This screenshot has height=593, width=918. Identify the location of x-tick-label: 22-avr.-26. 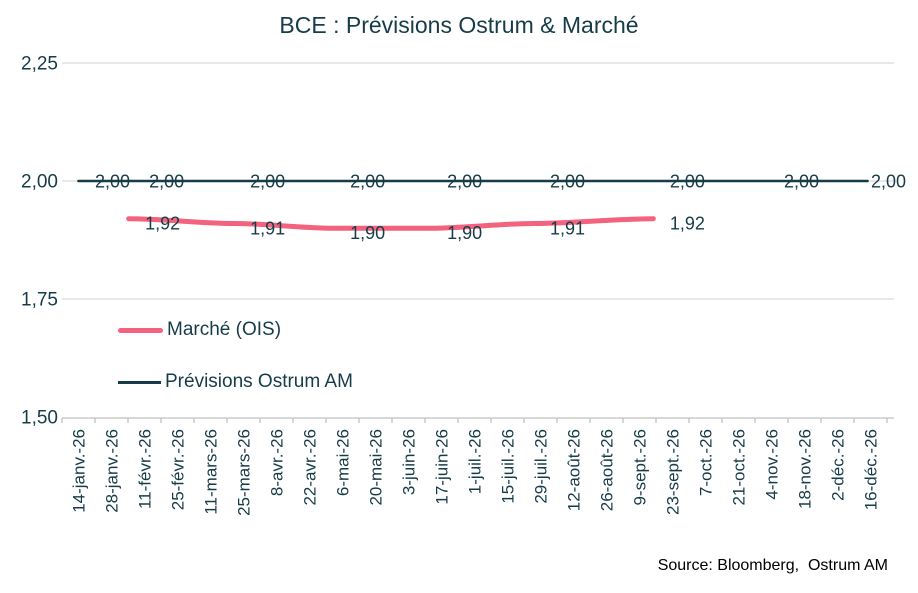
(310, 467).